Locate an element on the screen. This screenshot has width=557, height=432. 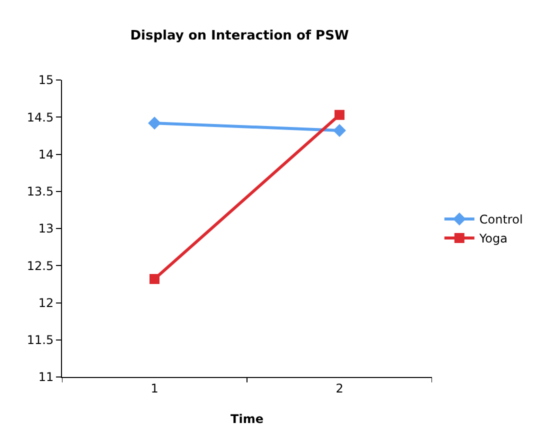
y-tick-label: 12 is located at coordinates (46, 303).